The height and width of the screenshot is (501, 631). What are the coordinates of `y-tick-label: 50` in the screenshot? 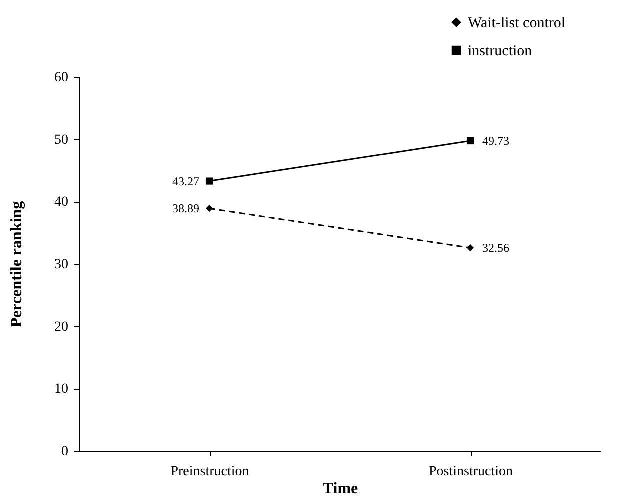 It's located at (61, 140).